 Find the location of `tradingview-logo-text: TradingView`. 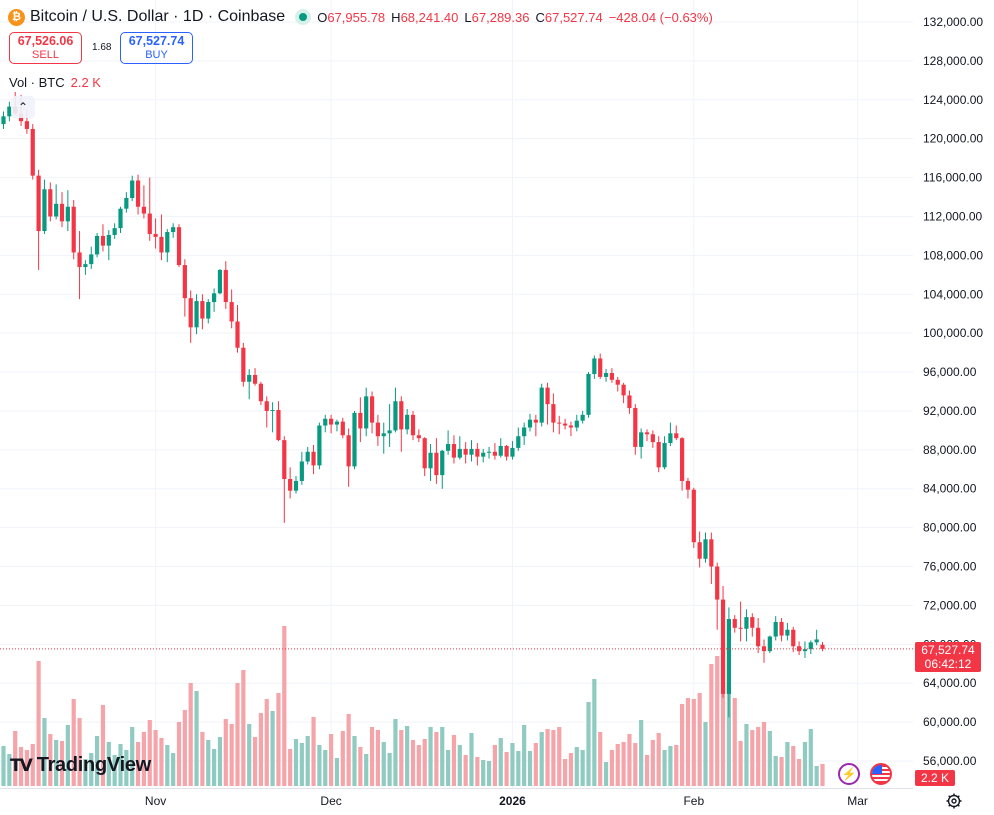

tradingview-logo-text: TradingView is located at coordinates (93, 765).